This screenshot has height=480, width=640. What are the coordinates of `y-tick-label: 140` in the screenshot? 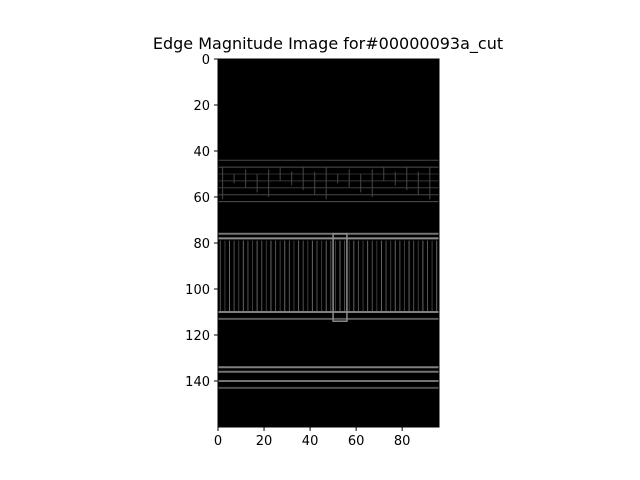 It's located at (197, 382).